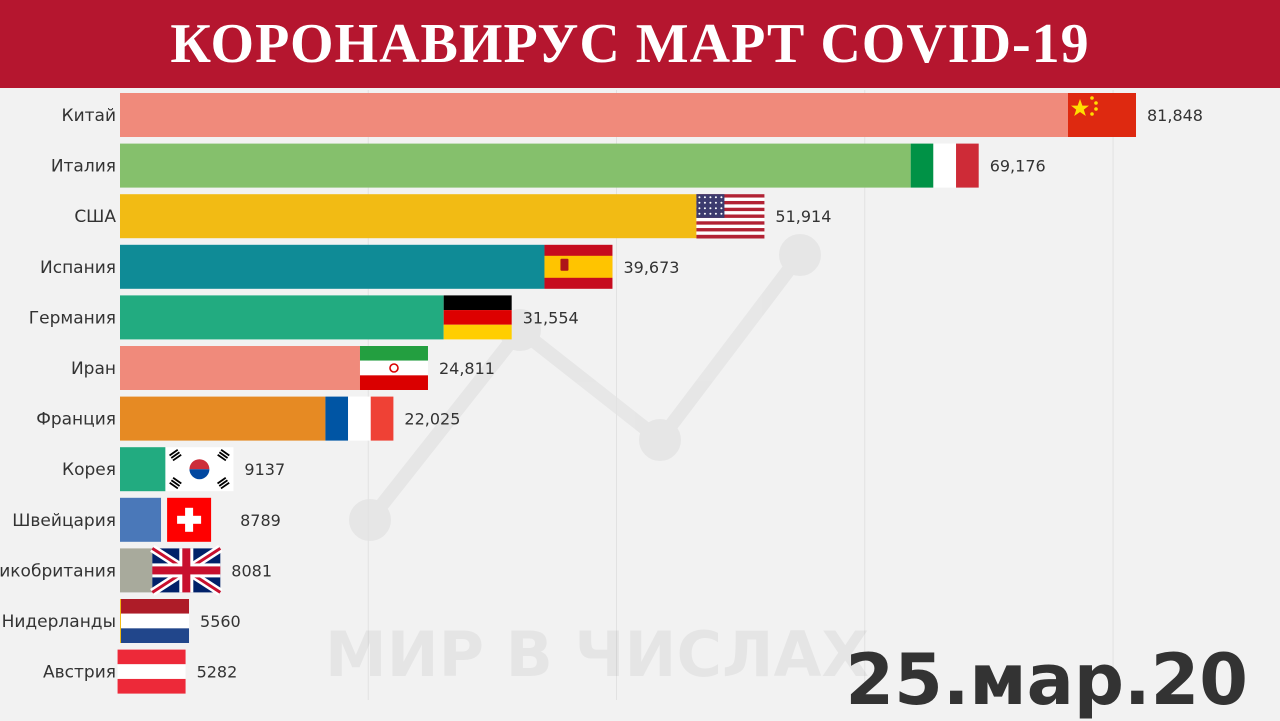 Image resolution: width=1280 pixels, height=721 pixels. Describe the element at coordinates (72, 318) in the screenshot. I see `category-label: Германия` at that location.